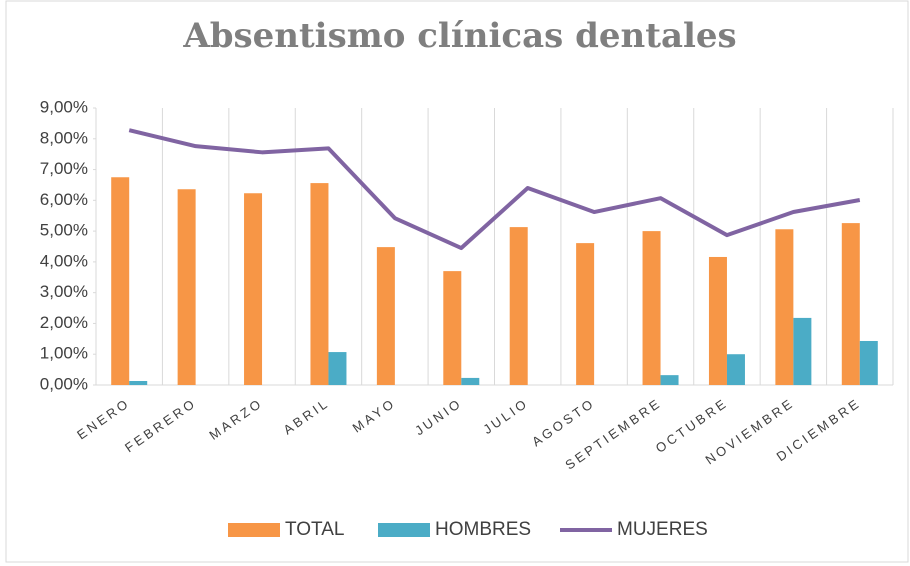 The width and height of the screenshot is (910, 566). Describe the element at coordinates (64, 322) in the screenshot. I see `y-tick-label: 2,00%` at that location.